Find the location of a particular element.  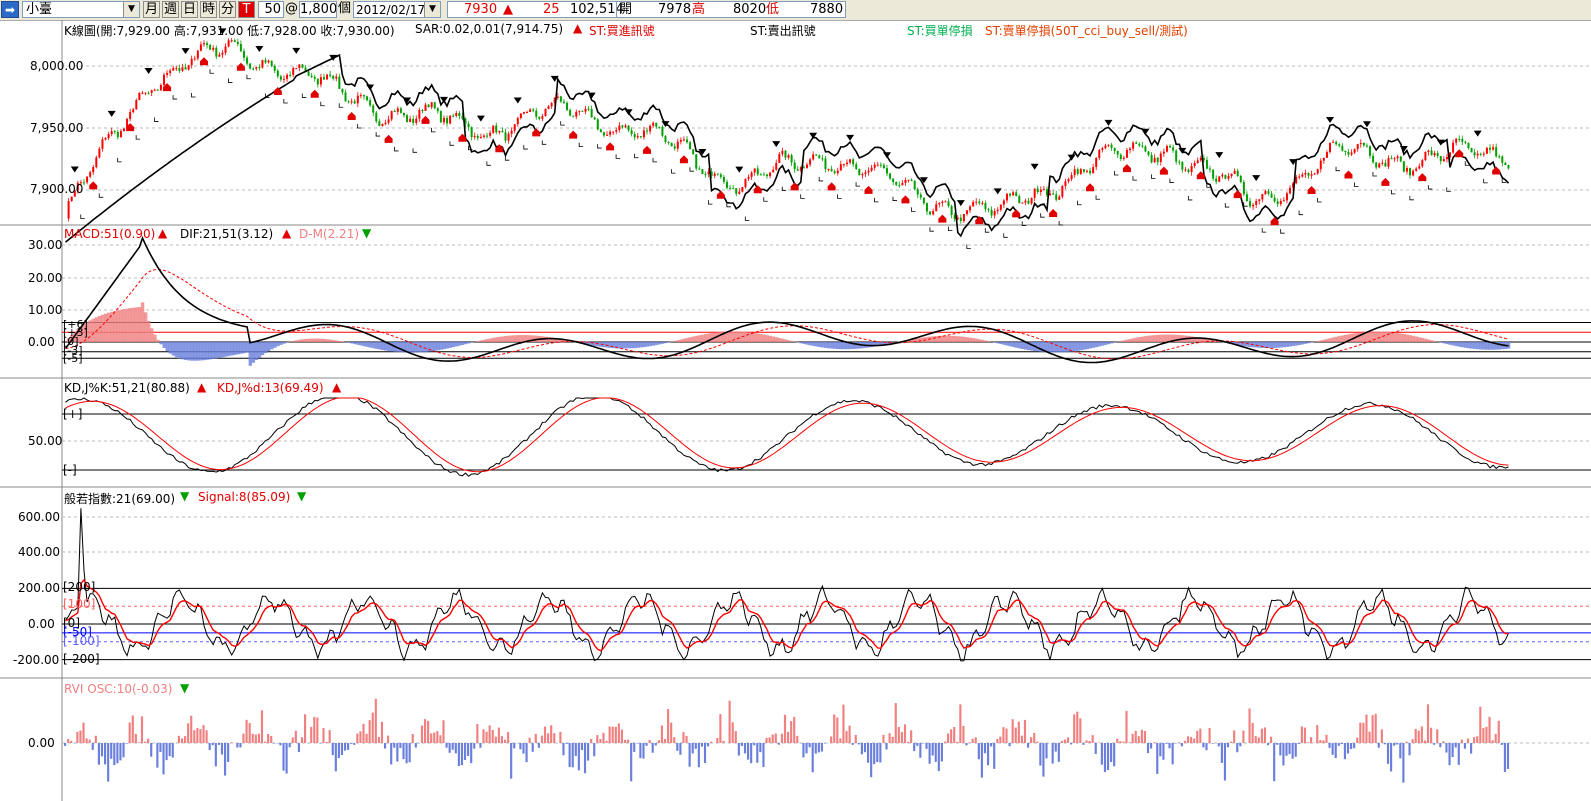

count-input: 1,800 is located at coordinates (318, 9).